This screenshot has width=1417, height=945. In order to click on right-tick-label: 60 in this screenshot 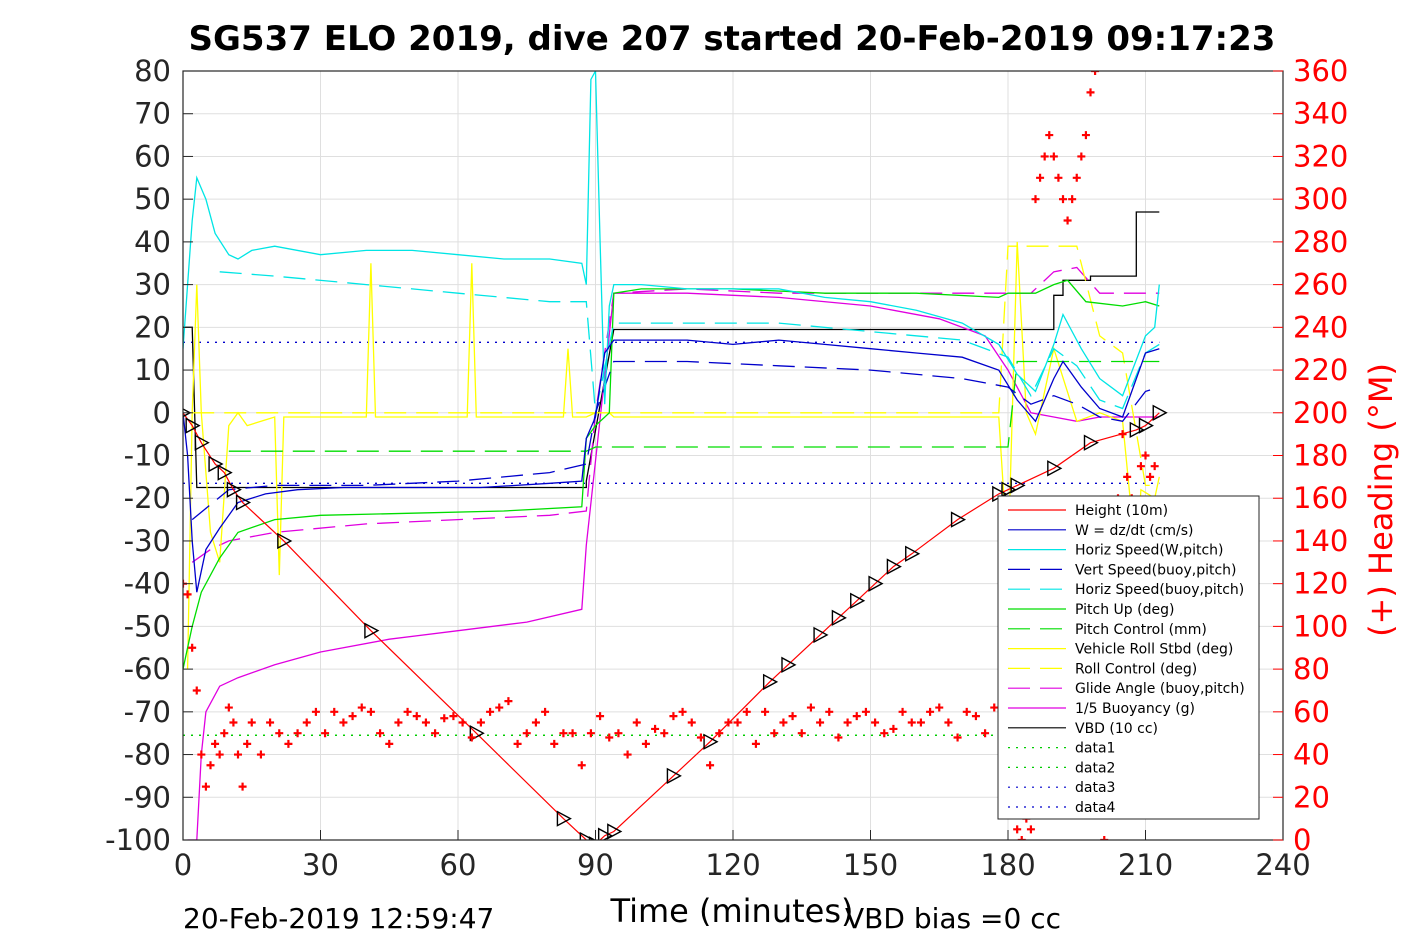, I will do `click(1311, 712)`.